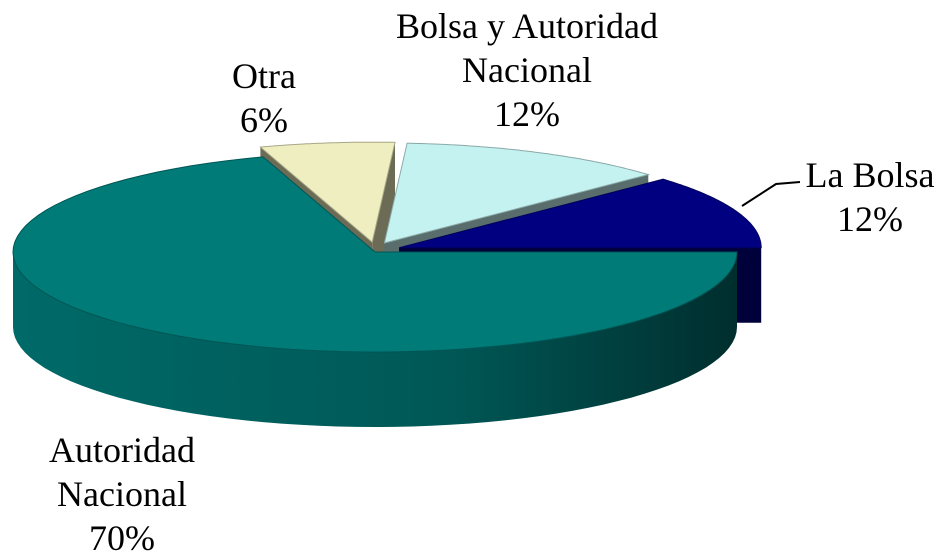  What do you see at coordinates (870, 175) in the screenshot?
I see `category-name: La Bolsa` at bounding box center [870, 175].